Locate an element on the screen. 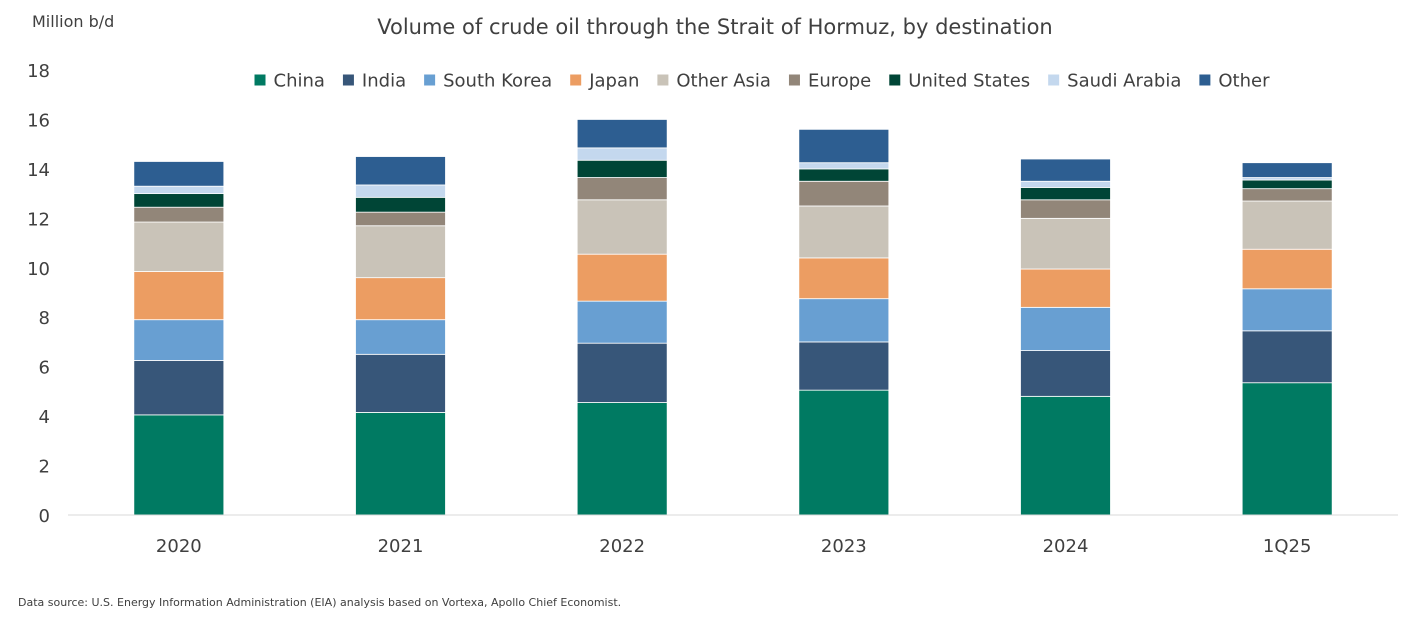  y-tick-label: 18 is located at coordinates (38, 71).